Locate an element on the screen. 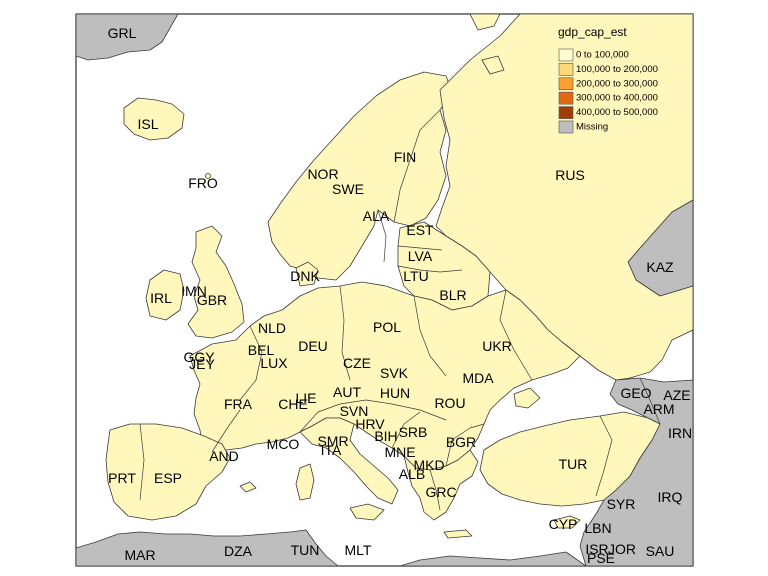  country-label-arm: ARM is located at coordinates (658, 409).